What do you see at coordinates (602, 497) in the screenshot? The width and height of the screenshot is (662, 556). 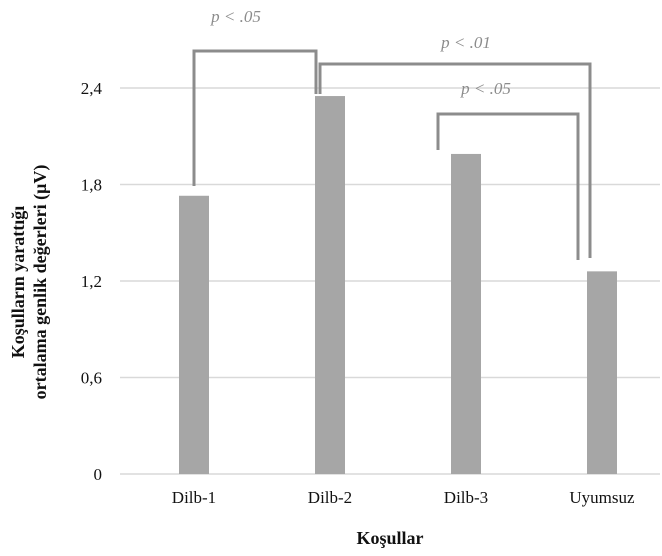 I see `x-tick-label: Uyumsuz` at bounding box center [602, 497].